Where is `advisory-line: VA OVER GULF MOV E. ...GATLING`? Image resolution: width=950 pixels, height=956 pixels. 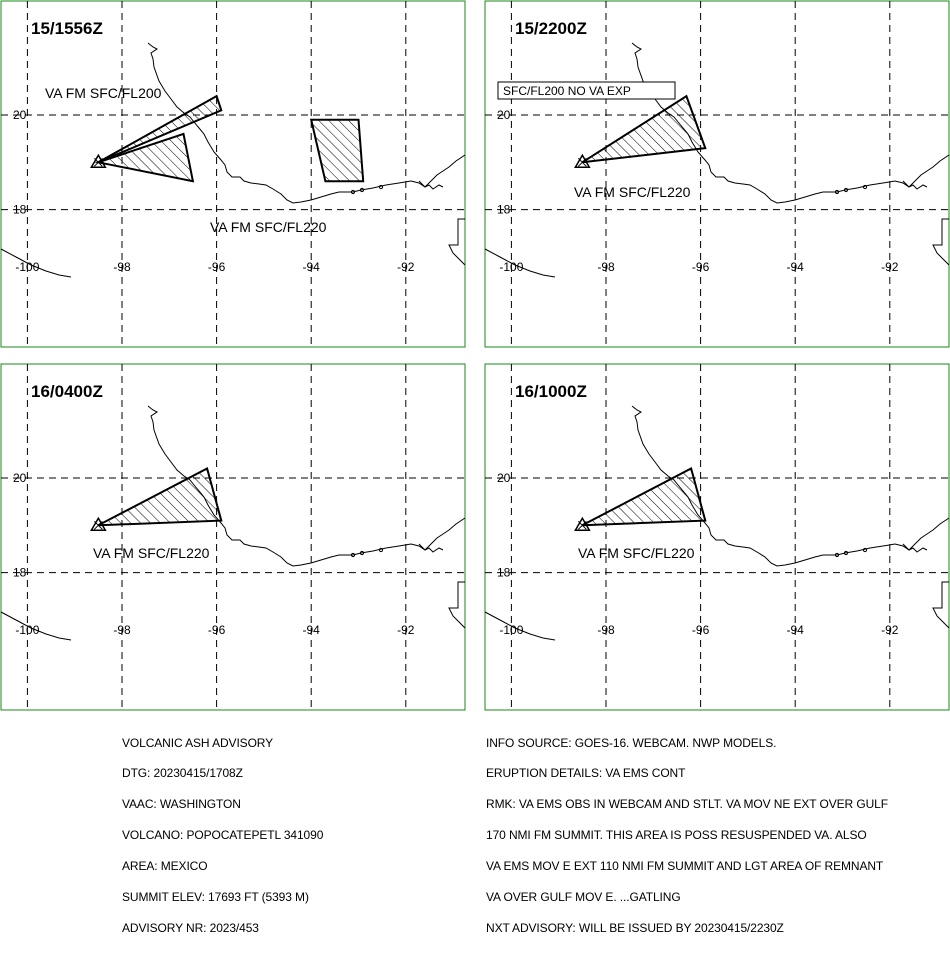
advisory-line: VA OVER GULF MOV E. ...GATLING is located at coordinates (583, 897).